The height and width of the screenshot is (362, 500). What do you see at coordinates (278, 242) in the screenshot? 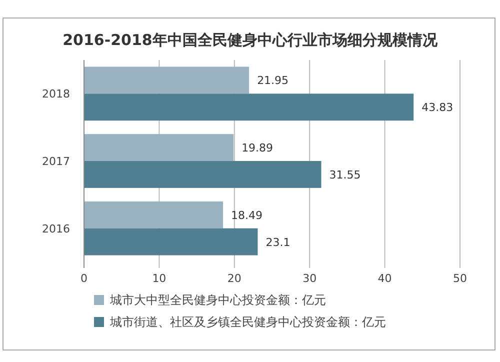
I see `data-label: 23.1` at bounding box center [278, 242].